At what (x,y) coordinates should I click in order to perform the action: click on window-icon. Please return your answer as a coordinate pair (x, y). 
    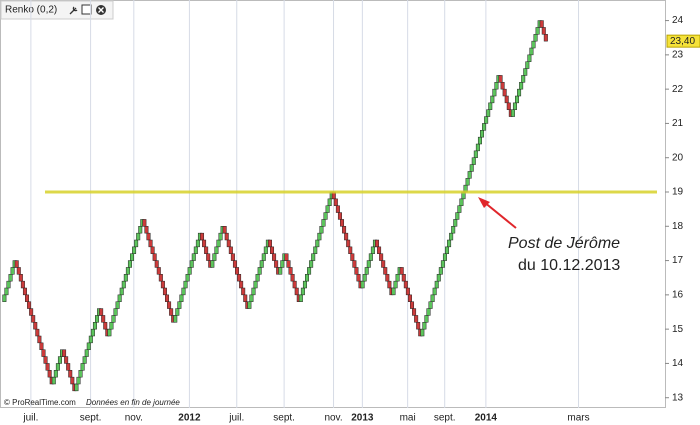
    Looking at the image, I should click on (86, 9).